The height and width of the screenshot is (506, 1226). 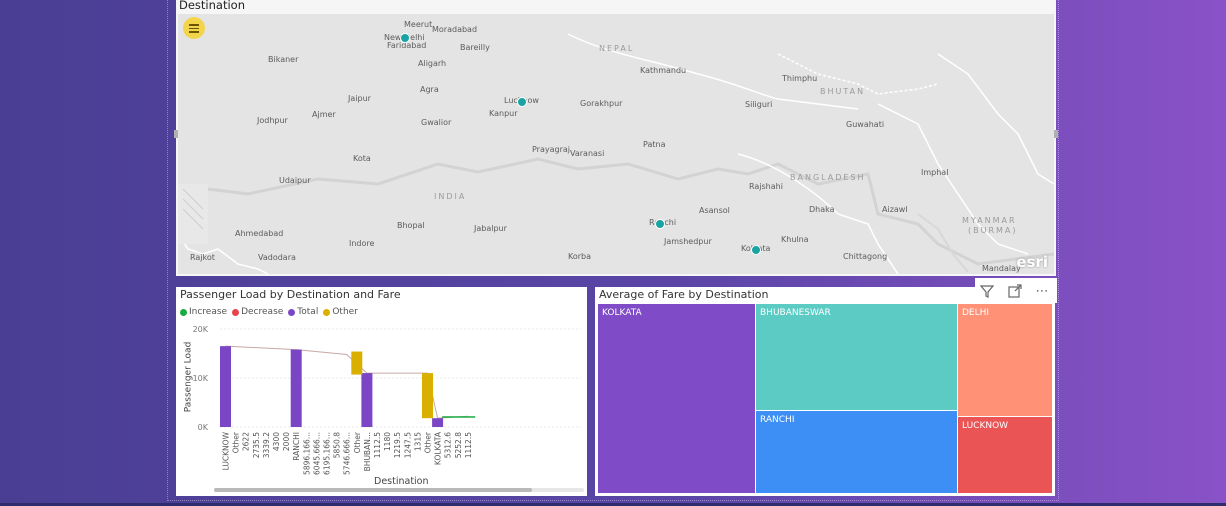 I want to click on city-label: Bhopal, so click(x=411, y=225).